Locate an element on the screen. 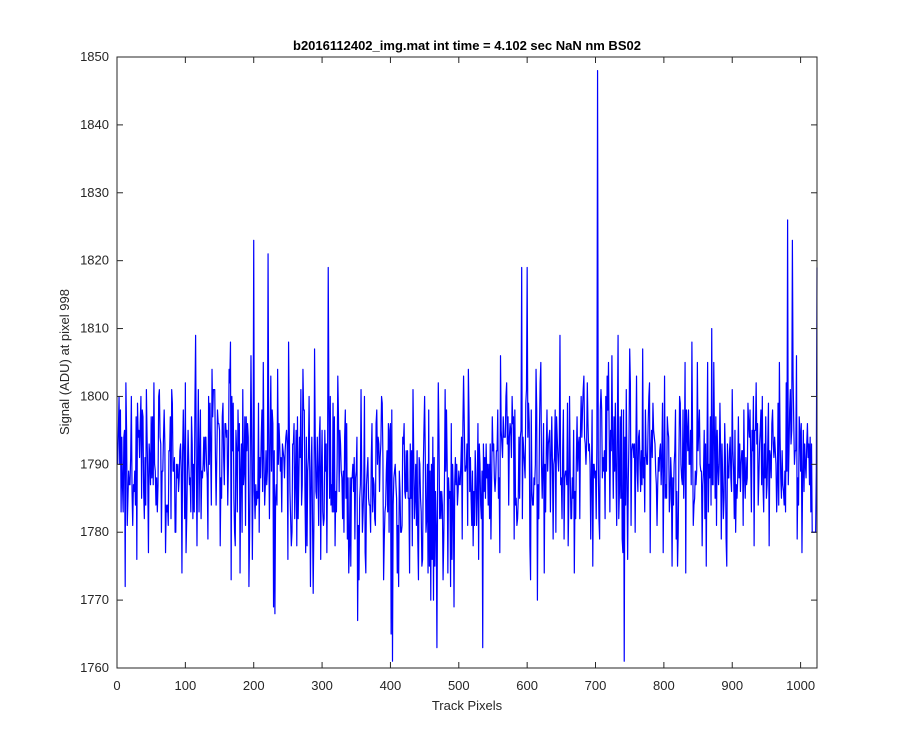 The image size is (900, 750). y-tick-label: 1850 is located at coordinates (94, 56).